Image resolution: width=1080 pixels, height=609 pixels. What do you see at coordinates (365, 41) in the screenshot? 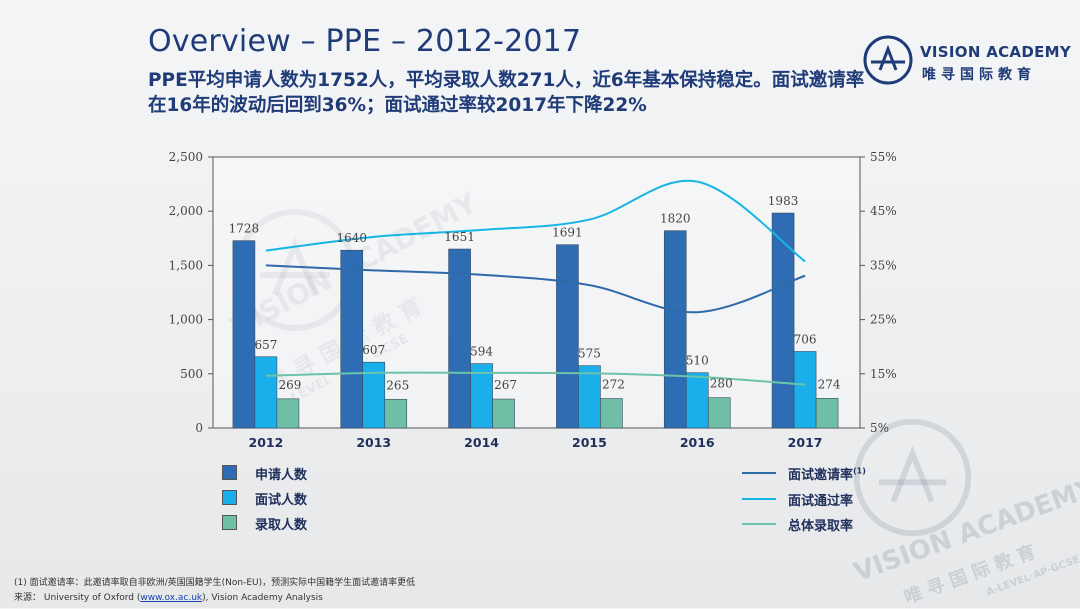
I see `page-title: Overview – PPE – 2012-2017` at bounding box center [365, 41].